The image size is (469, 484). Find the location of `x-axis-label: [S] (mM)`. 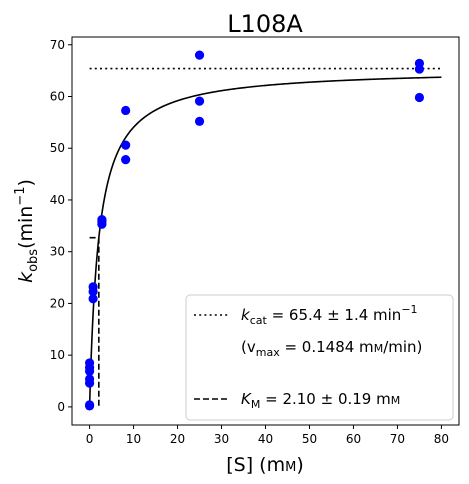

x-axis-label: [S] (mM) is located at coordinates (265, 465).